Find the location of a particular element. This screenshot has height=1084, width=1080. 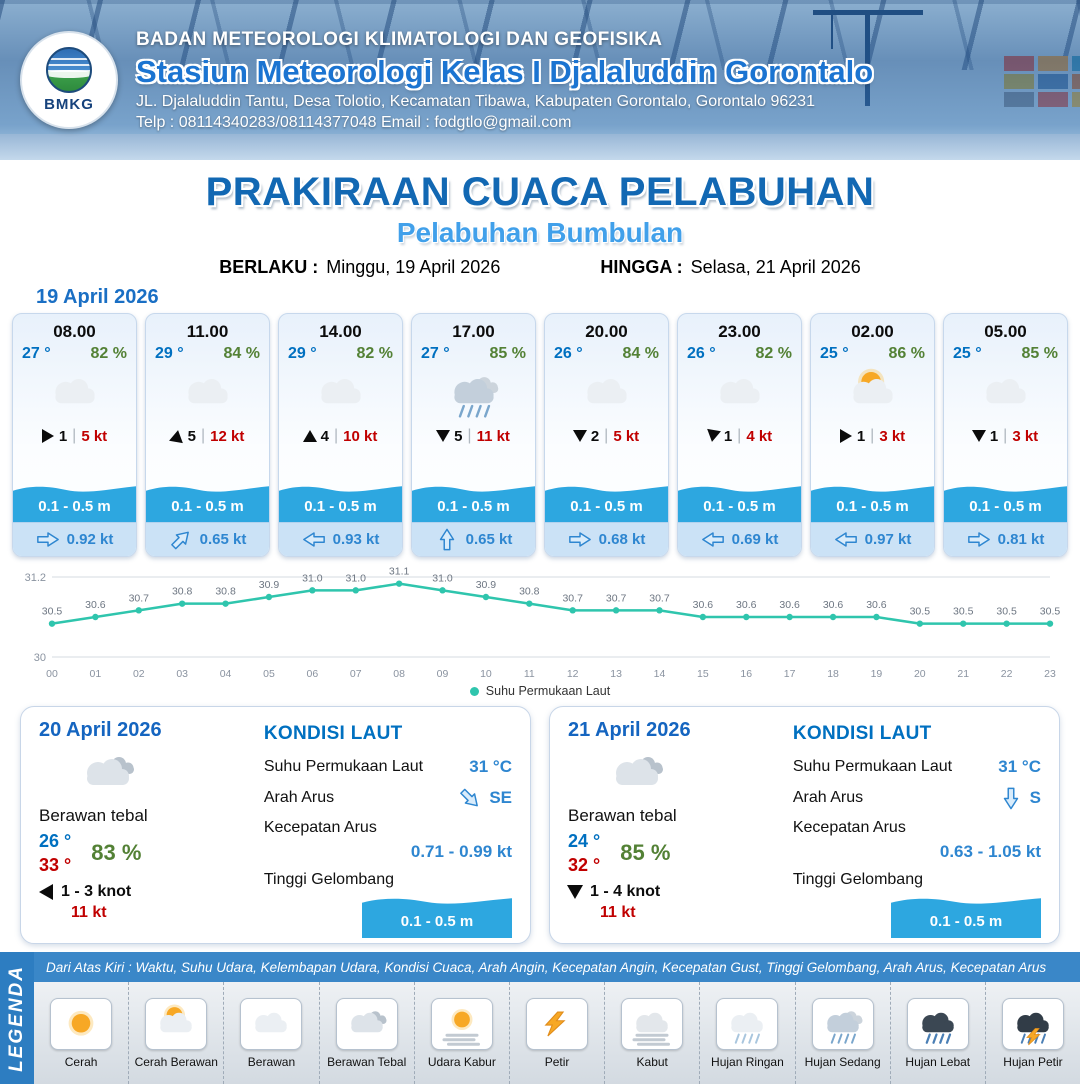

svg-text: 30.7 is located at coordinates (572, 598).